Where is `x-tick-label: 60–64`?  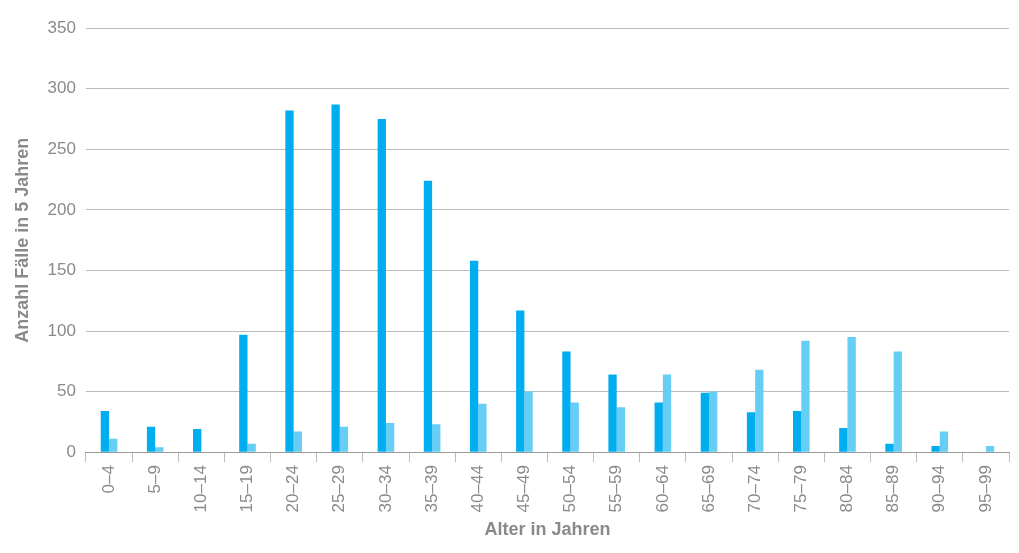 x-tick-label: 60–64 is located at coordinates (662, 489).